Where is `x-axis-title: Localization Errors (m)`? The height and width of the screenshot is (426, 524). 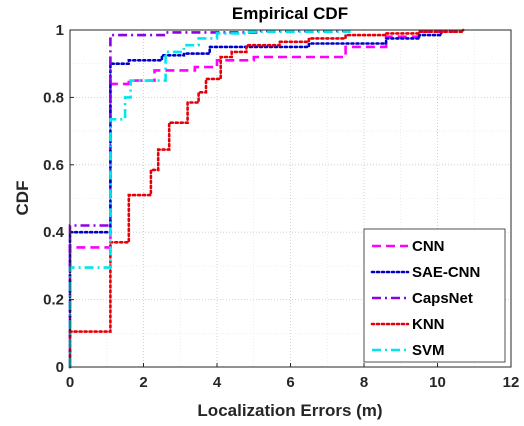 x-axis-title: Localization Errors (m) is located at coordinates (289, 410).